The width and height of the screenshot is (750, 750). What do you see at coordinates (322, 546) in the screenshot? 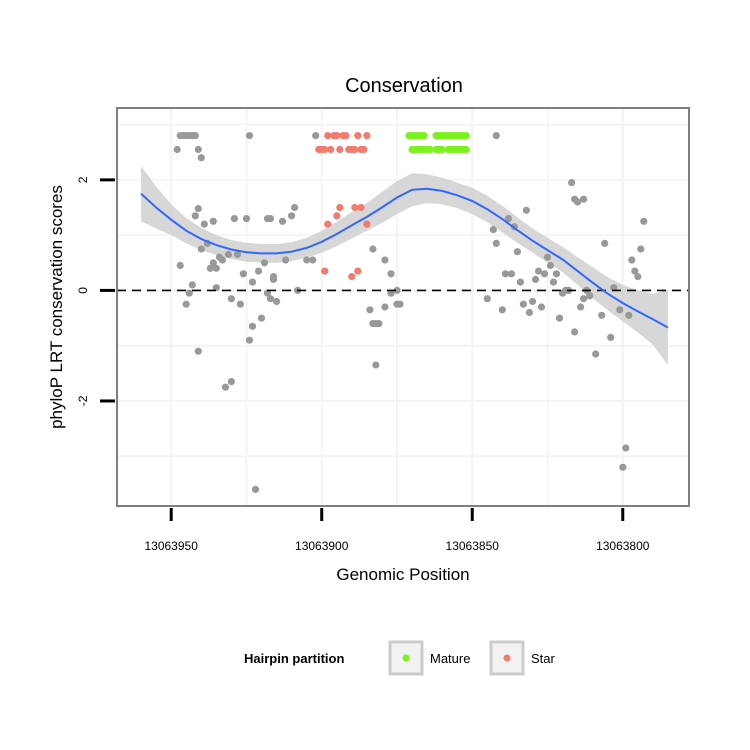
I see `x-tick-label: 13063900` at bounding box center [322, 546].